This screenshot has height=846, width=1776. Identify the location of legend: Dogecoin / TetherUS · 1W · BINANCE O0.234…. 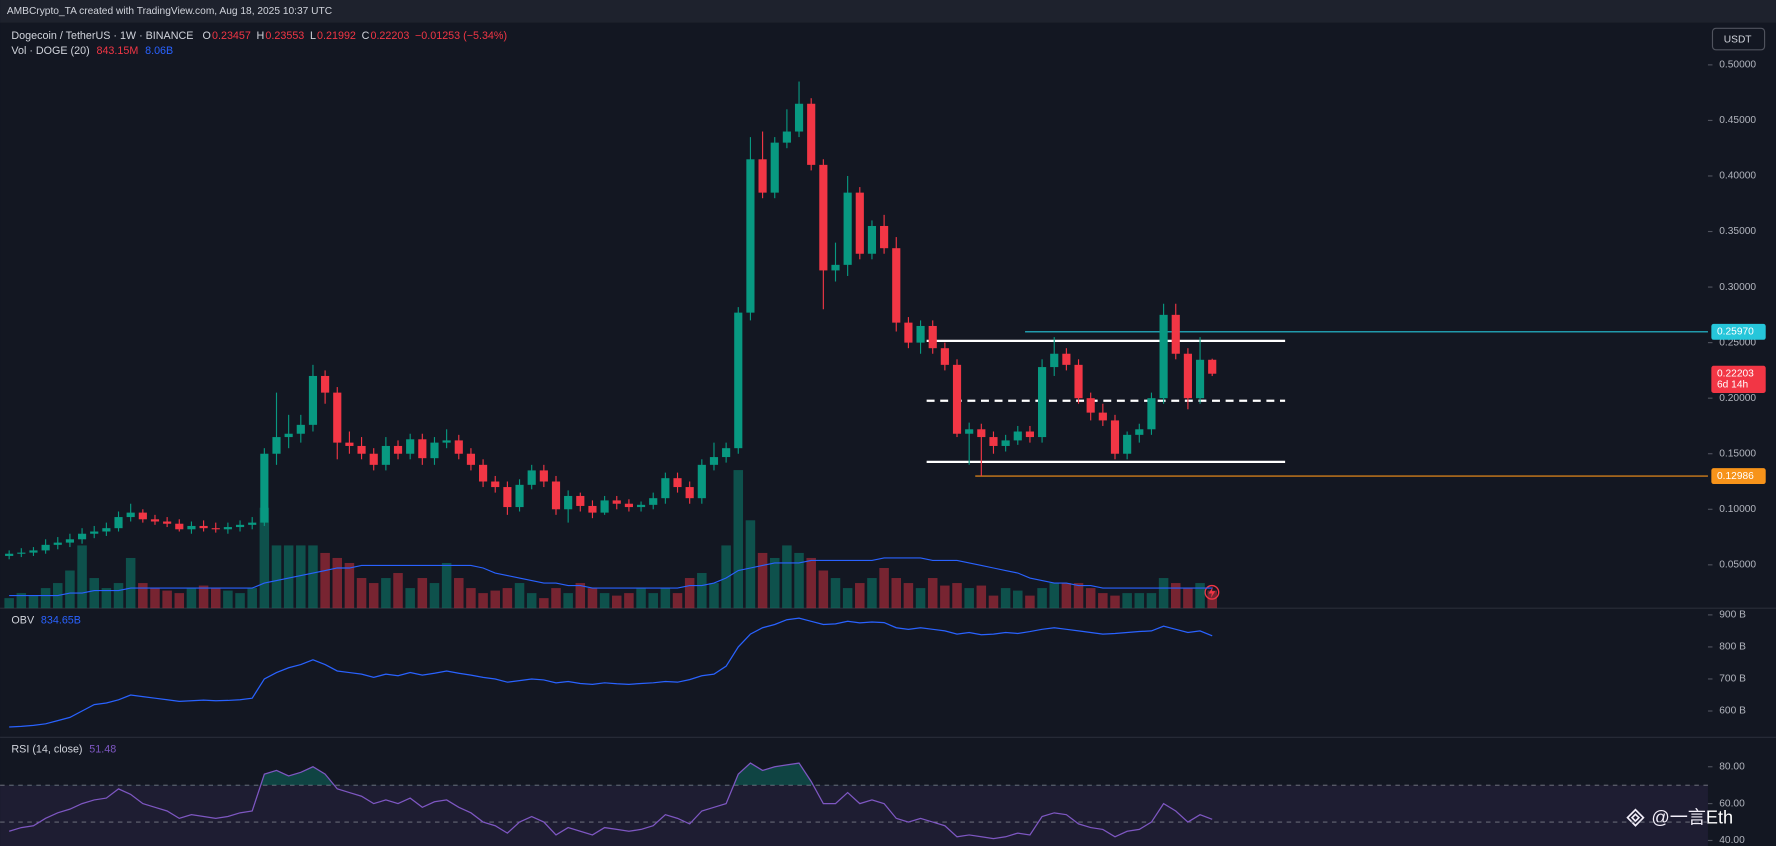
(259, 36).